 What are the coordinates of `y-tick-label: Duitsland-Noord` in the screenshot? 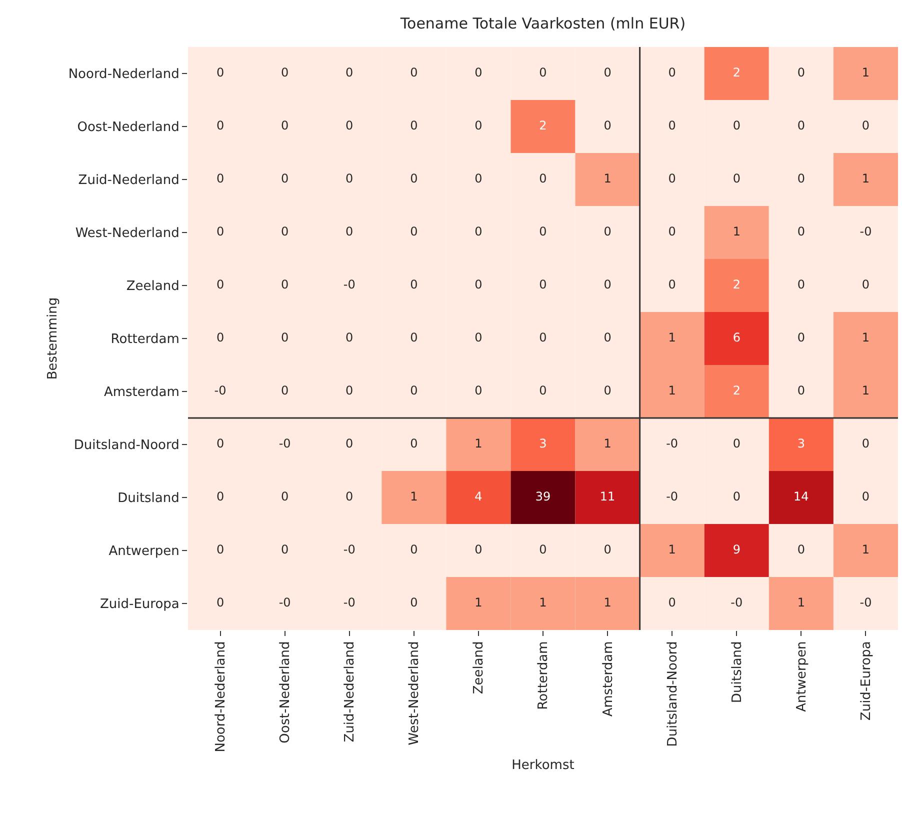 It's located at (127, 446).